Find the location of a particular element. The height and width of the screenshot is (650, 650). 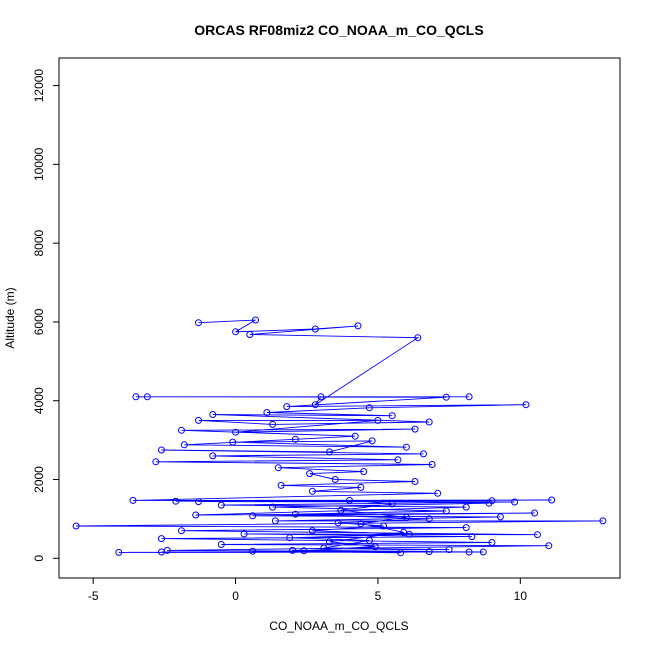

x-axis: -5 0 5 10 is located at coordinates (307, 590).